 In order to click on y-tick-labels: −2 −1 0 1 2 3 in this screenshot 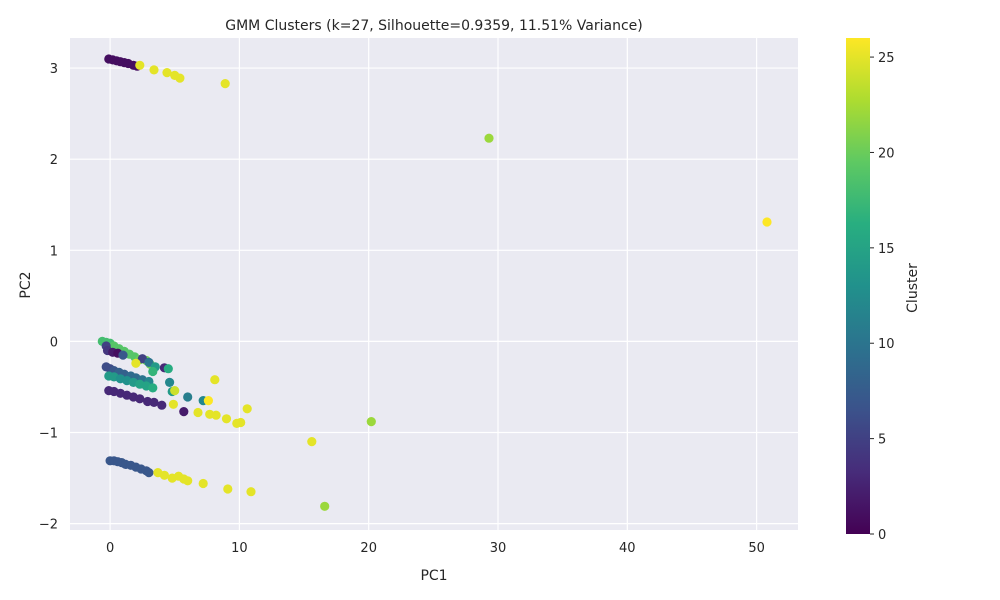, I will do `click(48, 297)`.